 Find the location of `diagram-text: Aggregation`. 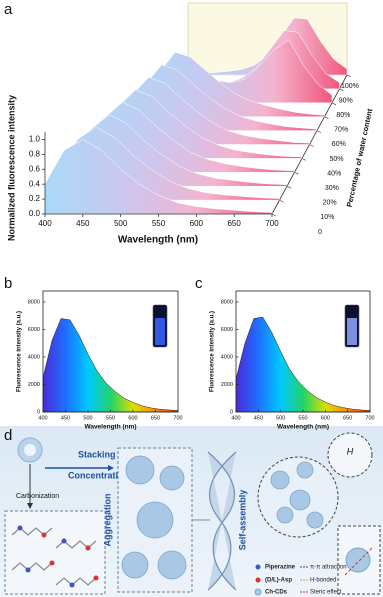

diagram-text: Aggregation is located at coordinates (107, 520).